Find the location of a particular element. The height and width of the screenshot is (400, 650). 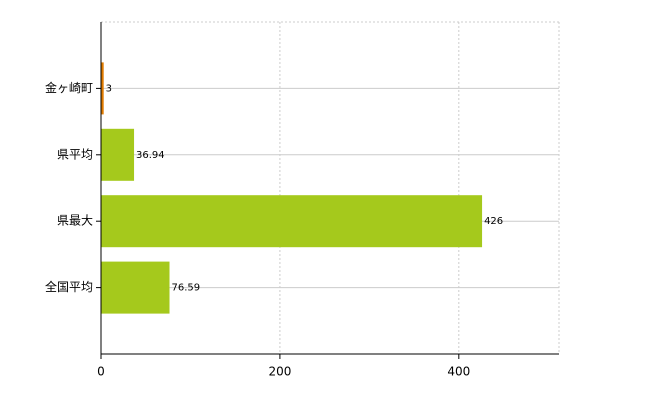

y-tick-label: 県最大 is located at coordinates (75, 221).